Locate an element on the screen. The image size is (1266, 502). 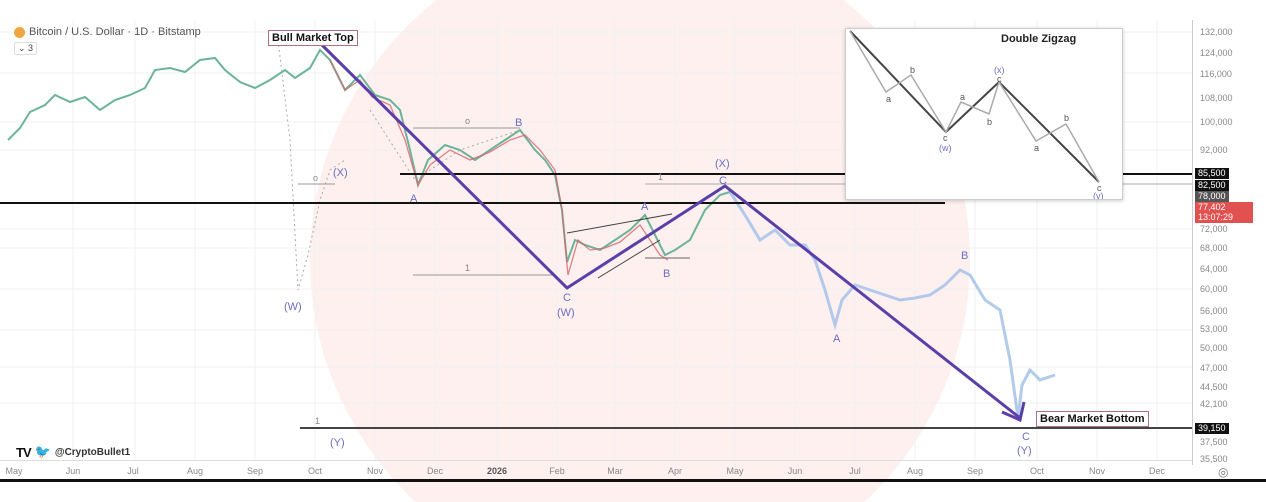
y-tick: 92,000 is located at coordinates (1214, 150).